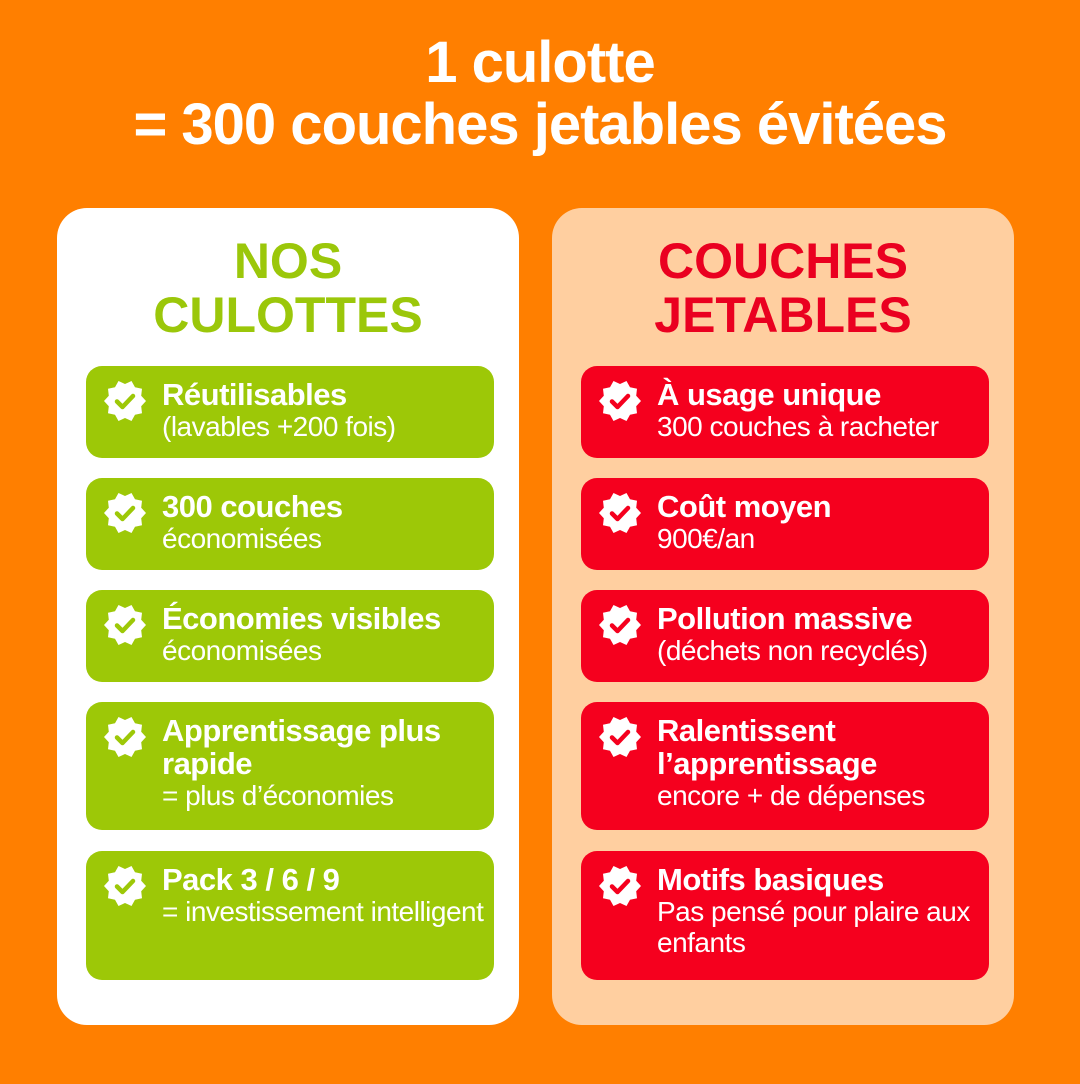 The width and height of the screenshot is (1080, 1084). What do you see at coordinates (706, 538) in the screenshot?
I see `item-subtitle: 900€/an` at bounding box center [706, 538].